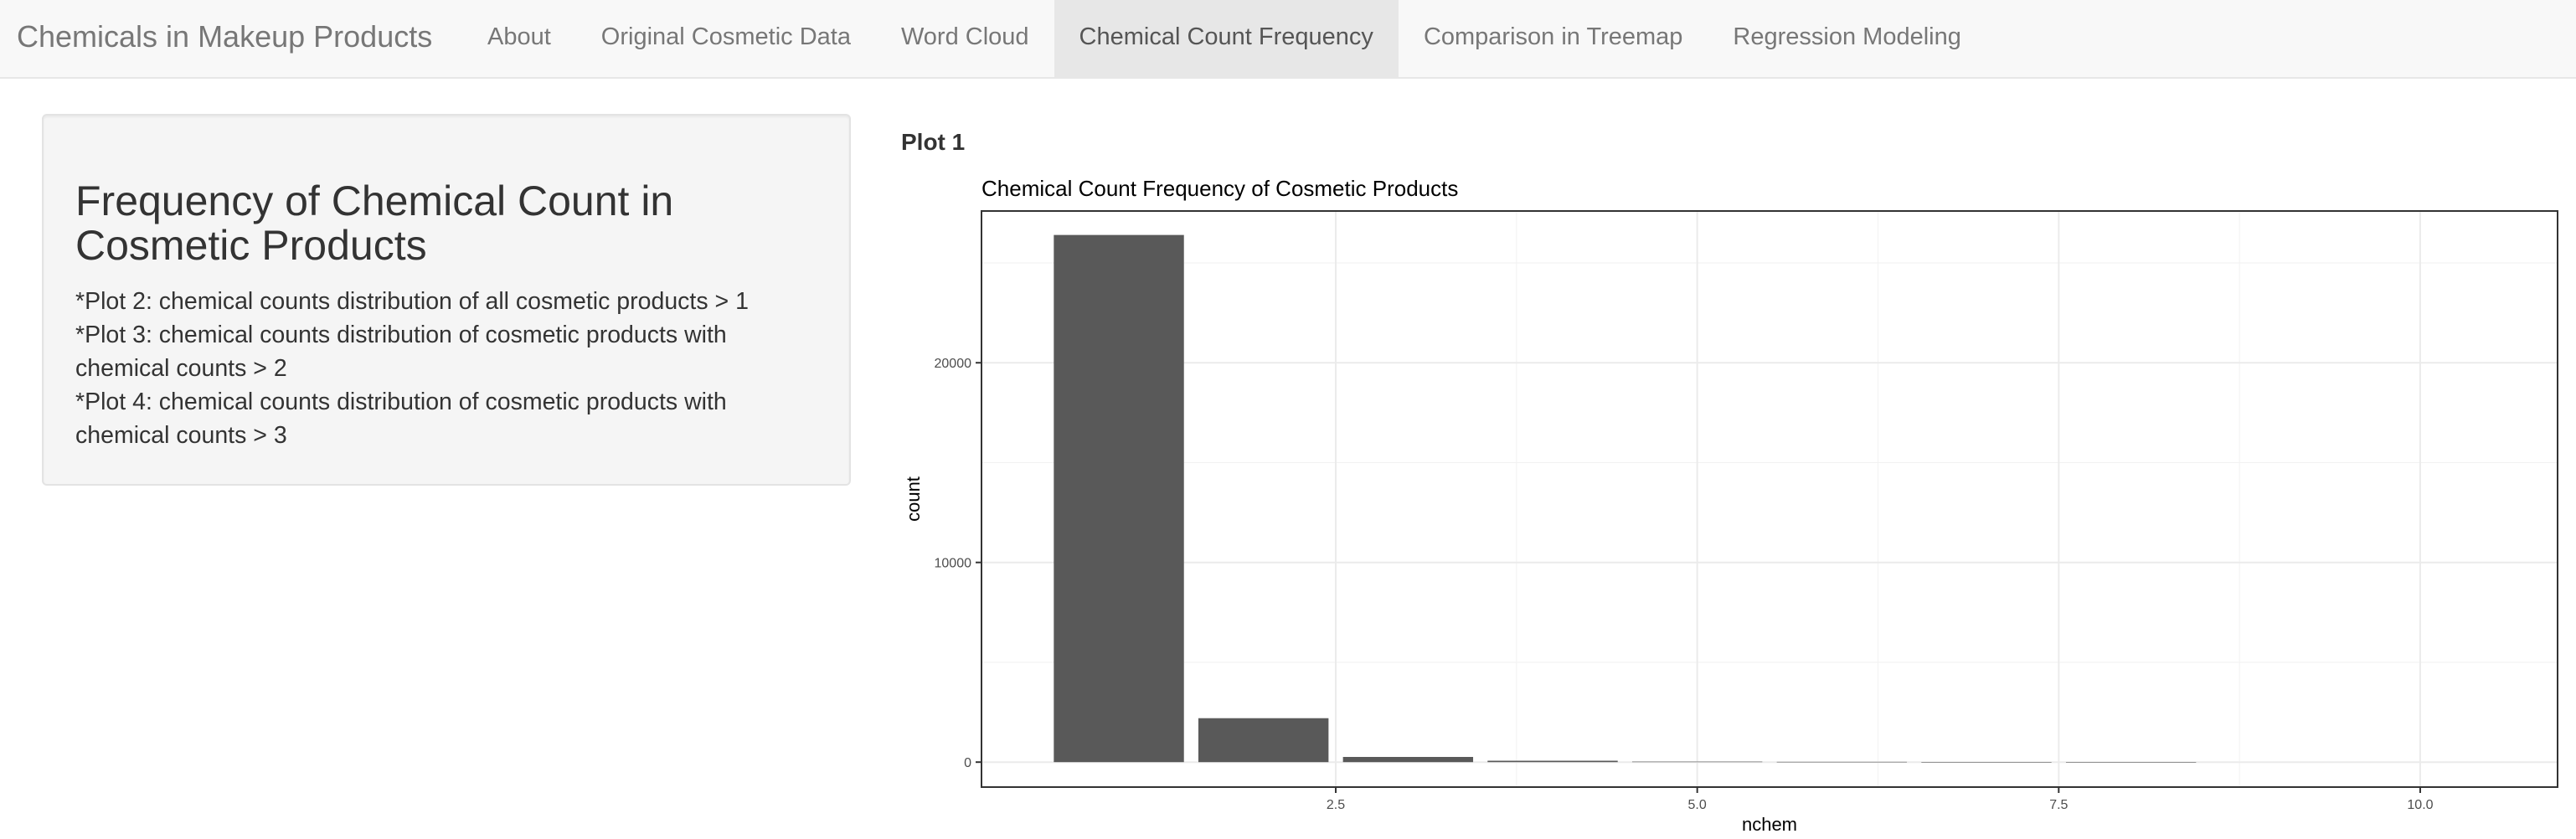 The image size is (2576, 839). What do you see at coordinates (225, 36) in the screenshot?
I see `app-title: Chemicals in Makeup Products` at bounding box center [225, 36].